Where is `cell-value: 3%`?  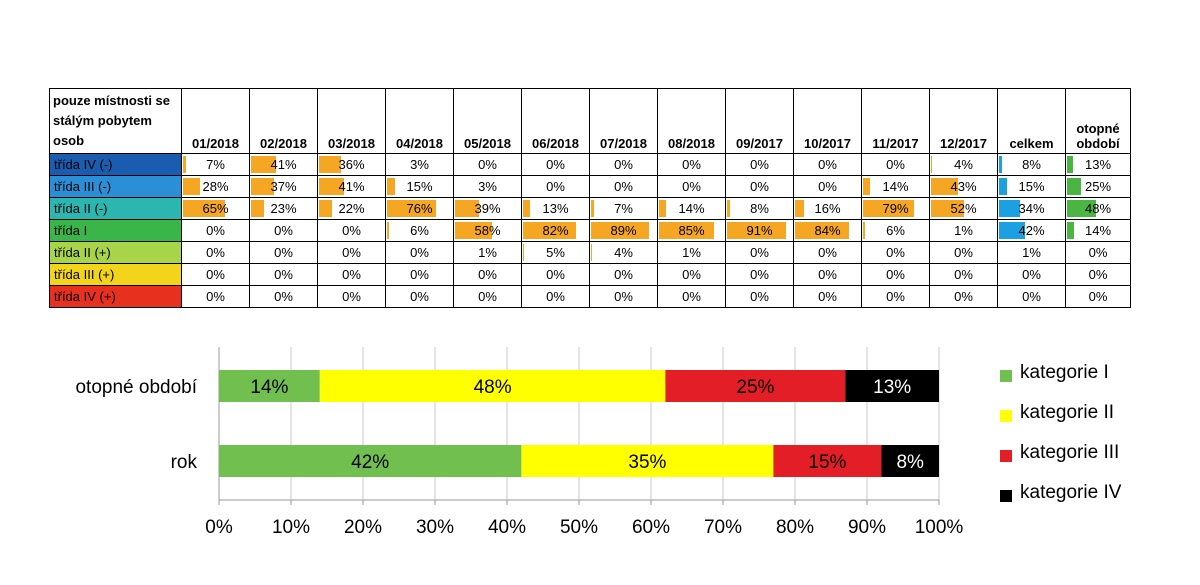
cell-value: 3% is located at coordinates (487, 186).